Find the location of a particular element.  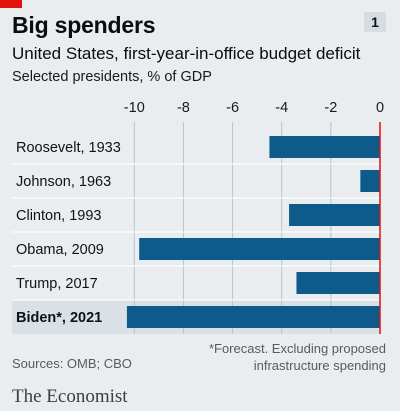

category-label: Clinton, 1993 is located at coordinates (58, 216).